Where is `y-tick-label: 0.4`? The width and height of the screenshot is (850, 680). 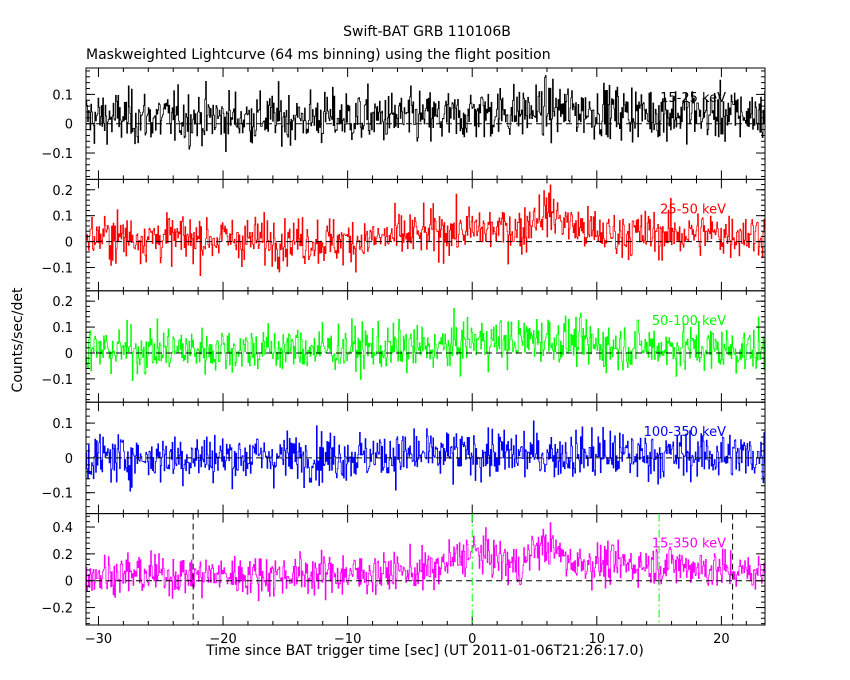
y-tick-label: 0.4 is located at coordinates (62, 528).